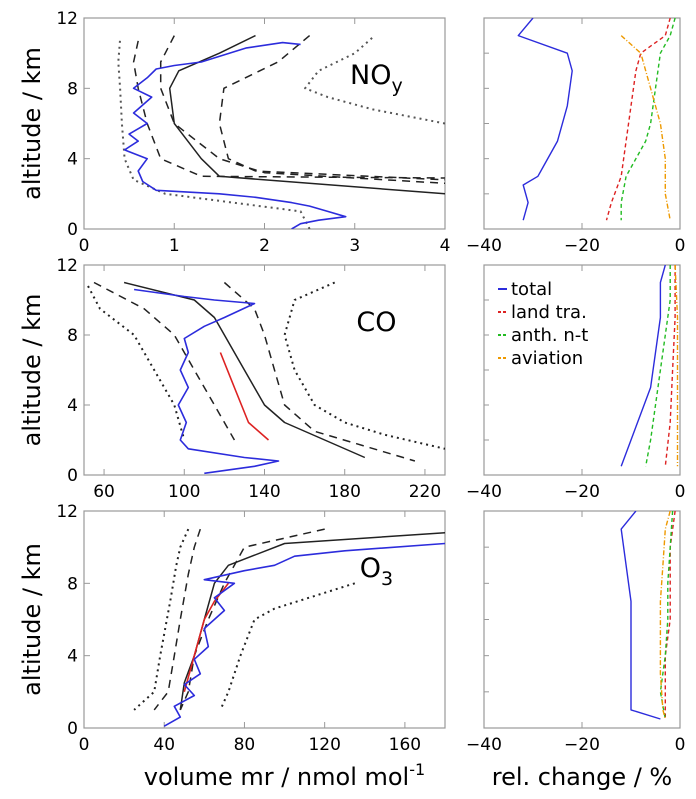  Describe the element at coordinates (264, 492) in the screenshot. I see `x-tick-label: 140` at that location.